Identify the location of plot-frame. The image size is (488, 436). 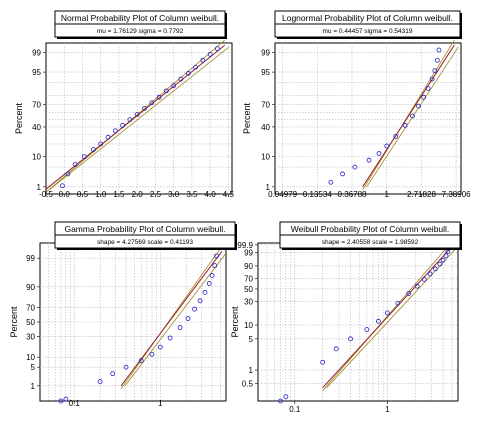
(368, 118).